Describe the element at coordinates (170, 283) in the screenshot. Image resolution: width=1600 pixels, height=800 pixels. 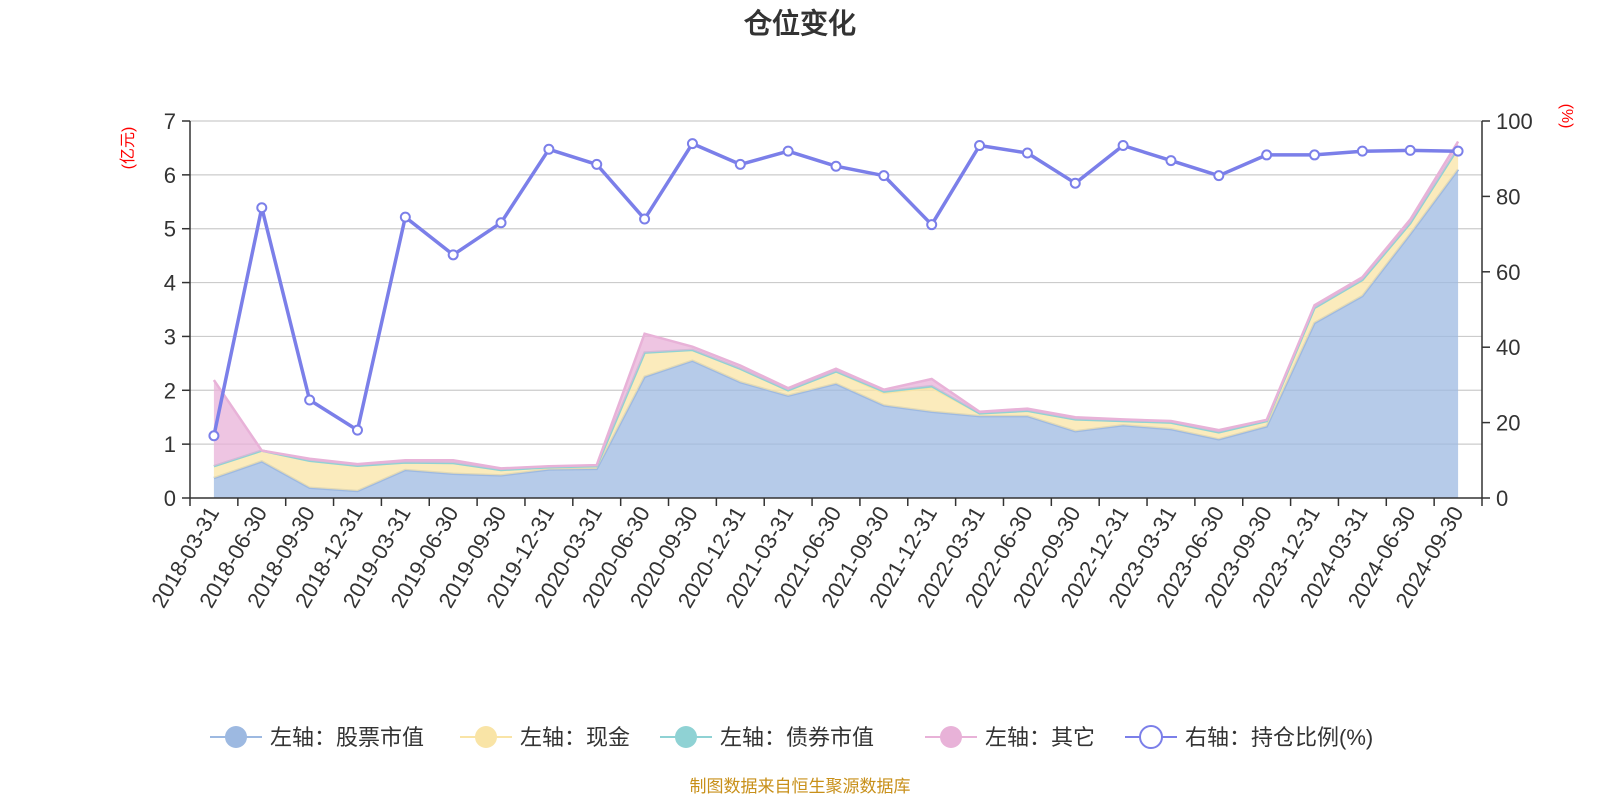
I see `left-tick-label: 4` at that location.